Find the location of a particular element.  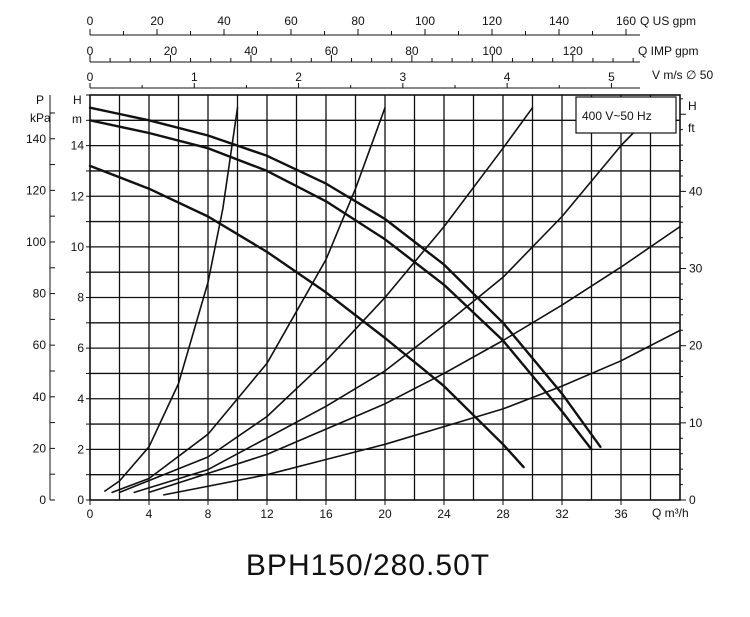

head-m-tick-label: 2 is located at coordinates (80, 449).